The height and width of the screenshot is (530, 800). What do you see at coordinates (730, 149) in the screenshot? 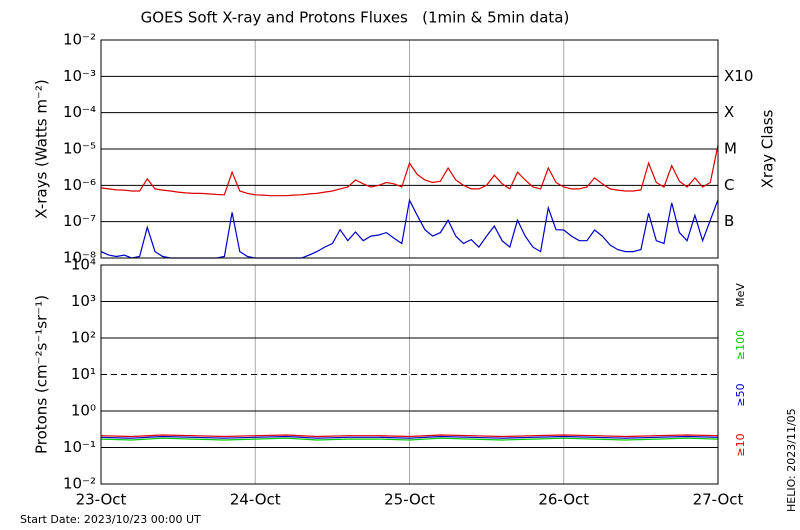
I see `class-label: M` at bounding box center [730, 149].